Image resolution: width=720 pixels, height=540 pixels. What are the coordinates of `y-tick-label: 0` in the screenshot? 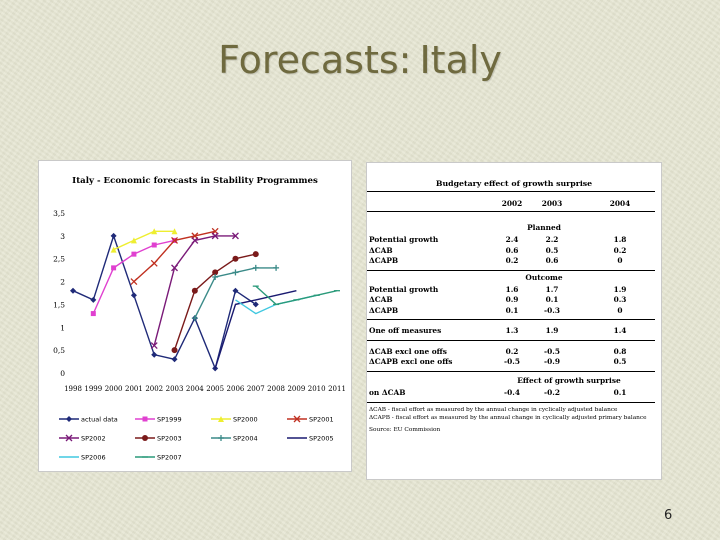 It's located at (62, 373).